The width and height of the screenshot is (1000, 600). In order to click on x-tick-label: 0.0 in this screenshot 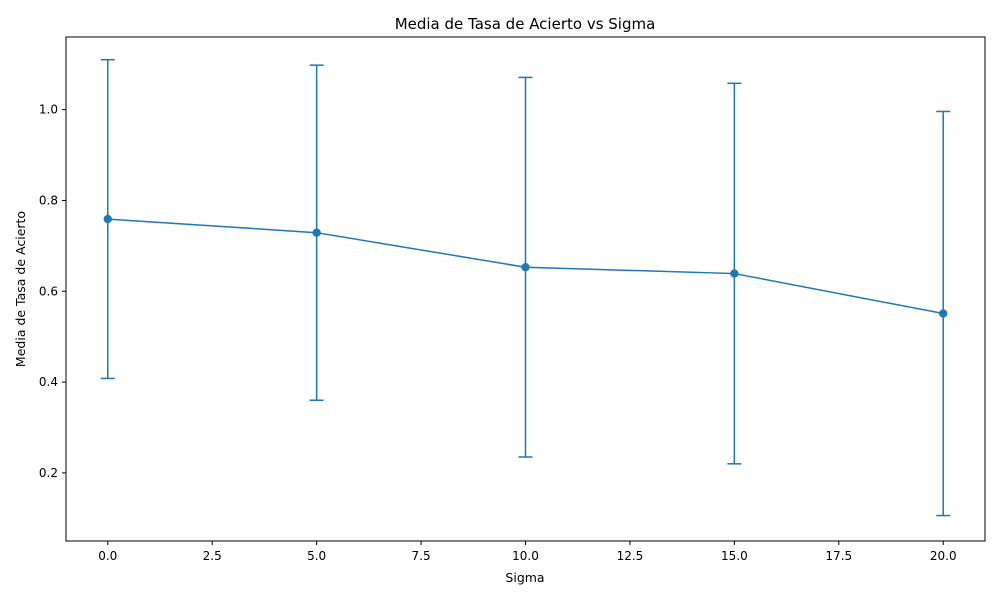, I will do `click(107, 556)`.